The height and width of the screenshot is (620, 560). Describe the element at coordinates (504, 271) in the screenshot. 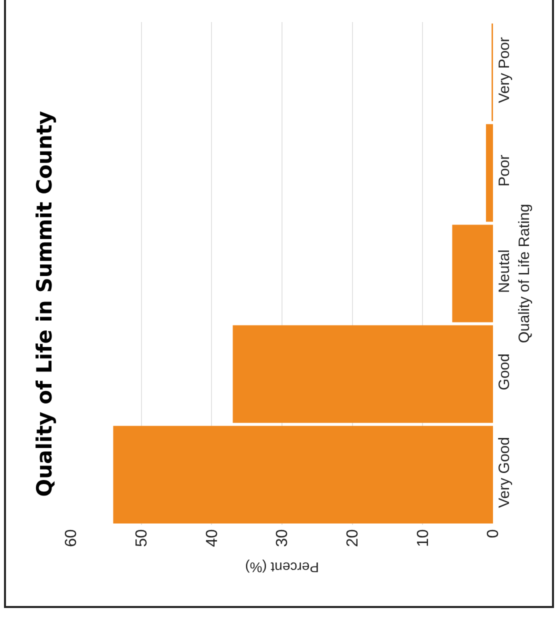

I see `y-tick-label: Neutal` at that location.